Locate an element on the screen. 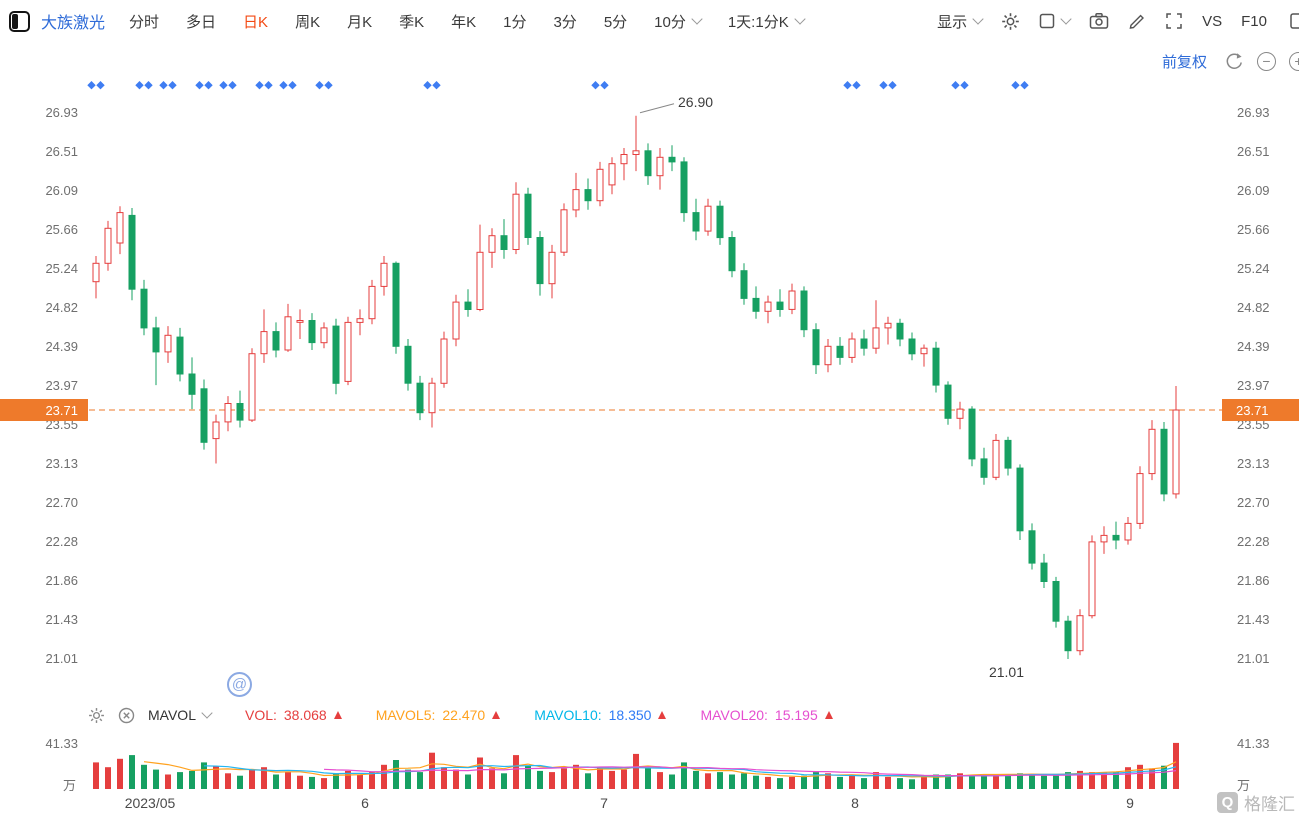  zoom-out-icon: − is located at coordinates (1266, 61).